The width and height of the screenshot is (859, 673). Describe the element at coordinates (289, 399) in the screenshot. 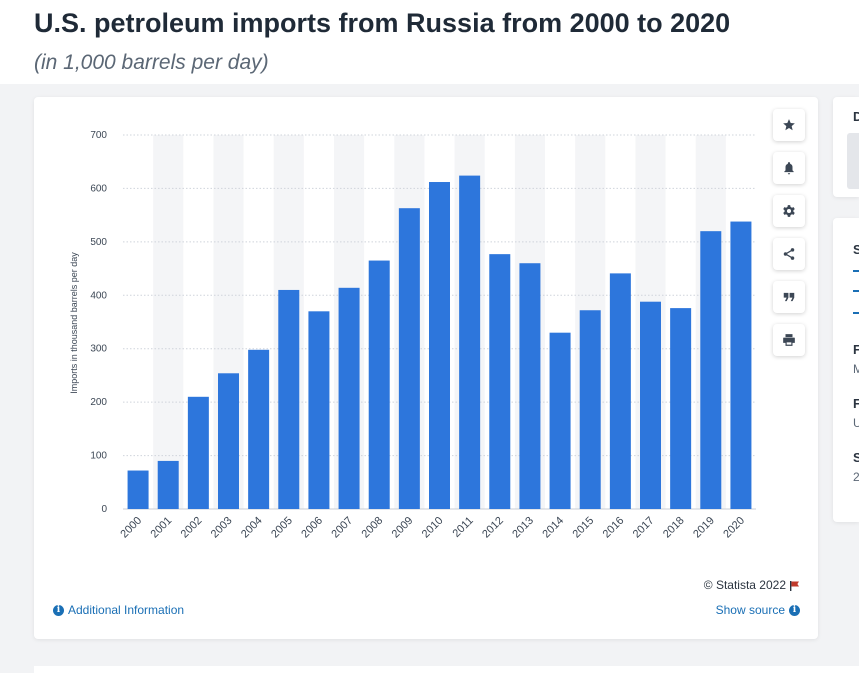

I see `bar-2005` at that location.